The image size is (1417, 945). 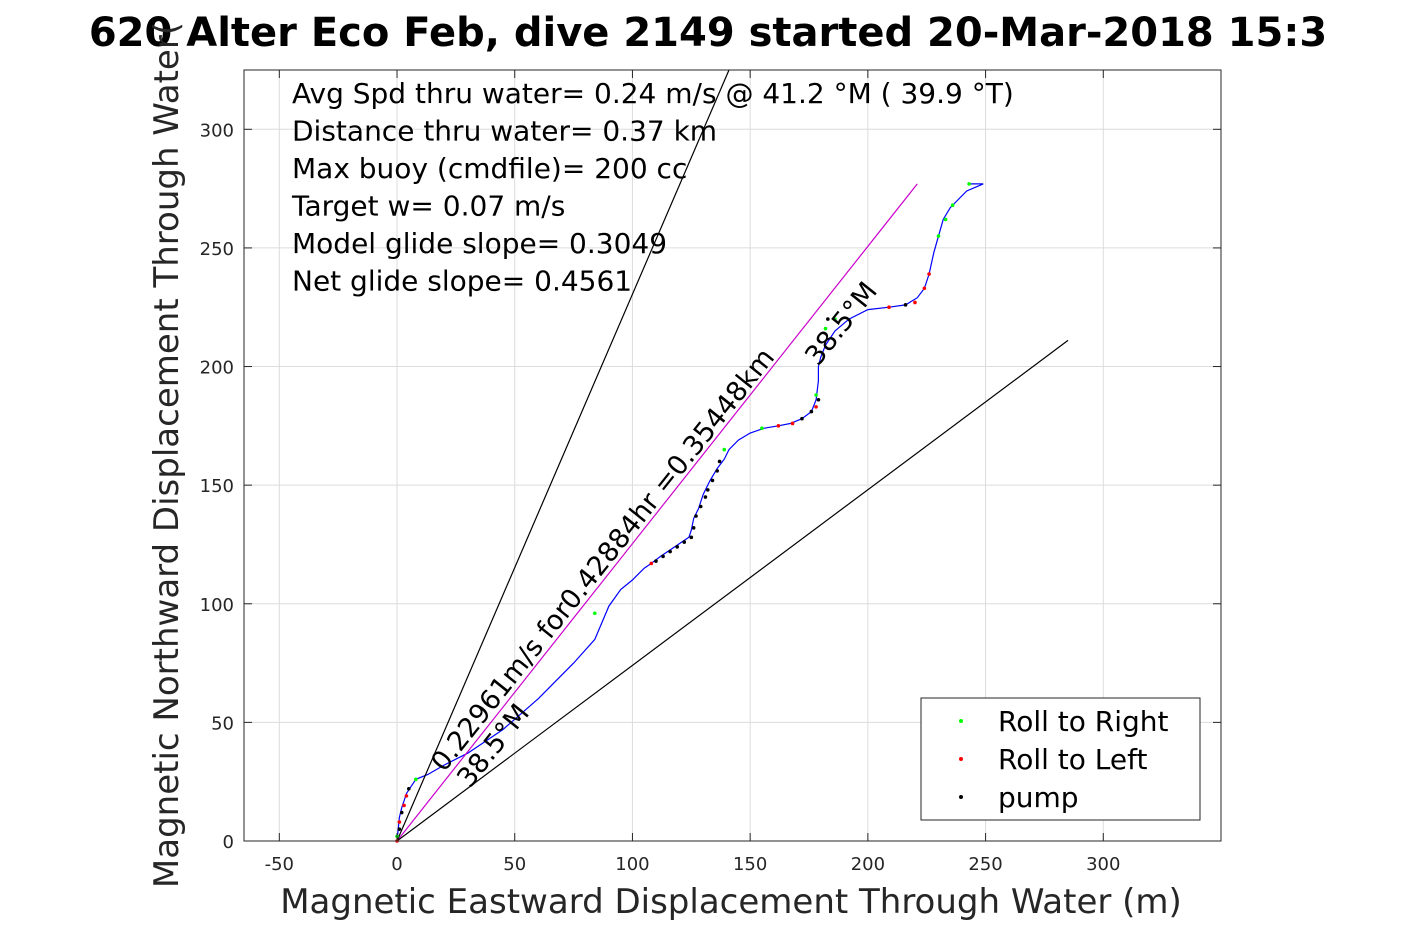 What do you see at coordinates (228, 842) in the screenshot?
I see `y-tick-label: 0` at bounding box center [228, 842].